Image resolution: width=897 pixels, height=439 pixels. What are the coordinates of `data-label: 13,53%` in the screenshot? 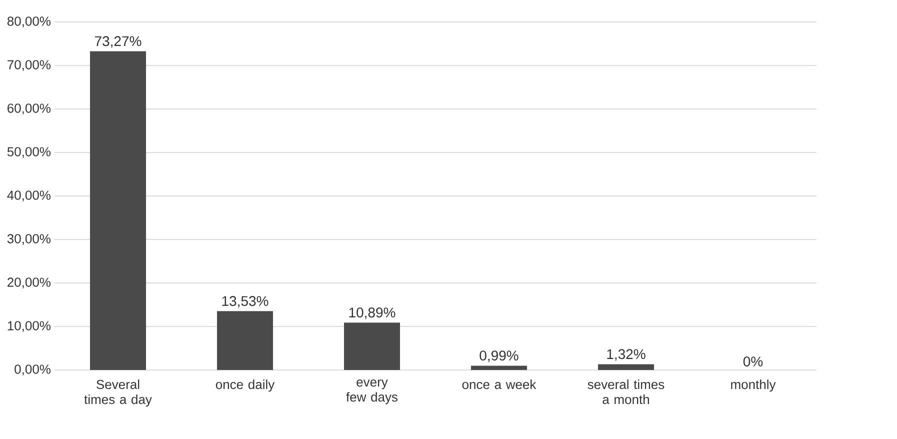 It's located at (245, 302).